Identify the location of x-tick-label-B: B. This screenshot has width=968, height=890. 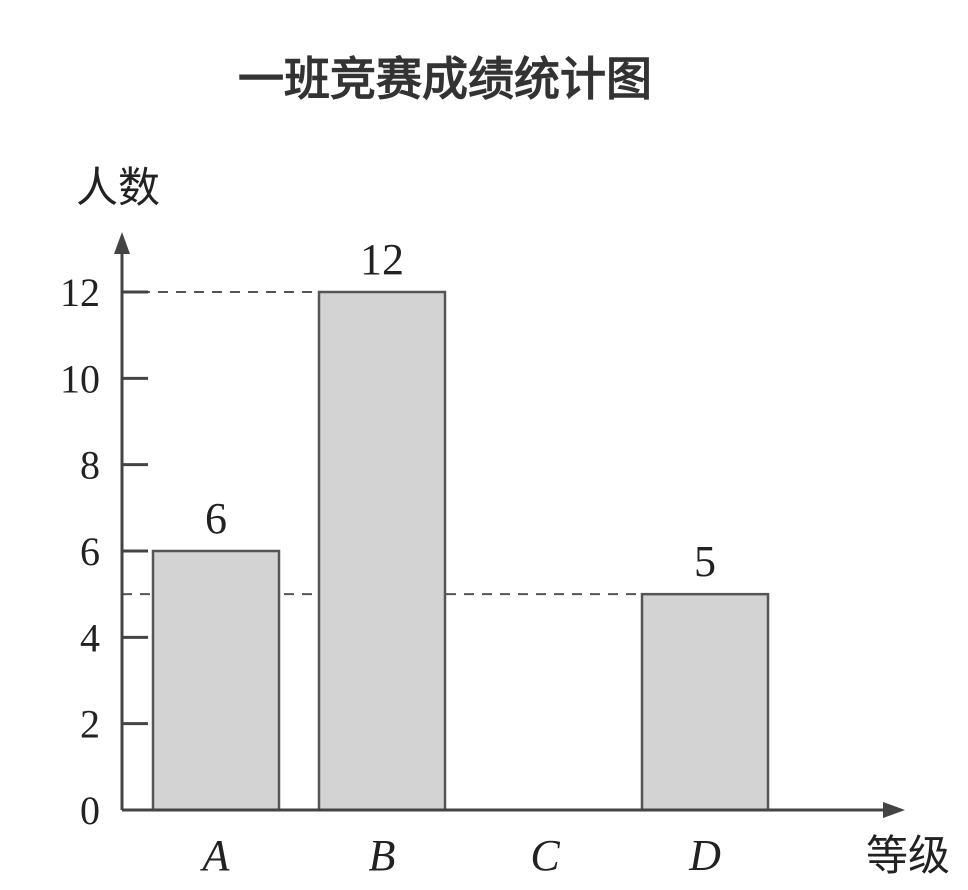
(382, 855).